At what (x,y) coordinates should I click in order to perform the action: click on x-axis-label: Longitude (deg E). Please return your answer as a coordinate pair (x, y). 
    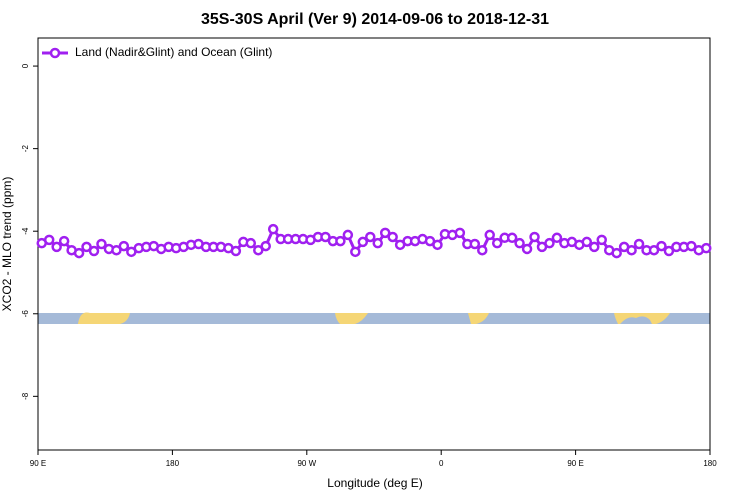
    Looking at the image, I should click on (374, 483).